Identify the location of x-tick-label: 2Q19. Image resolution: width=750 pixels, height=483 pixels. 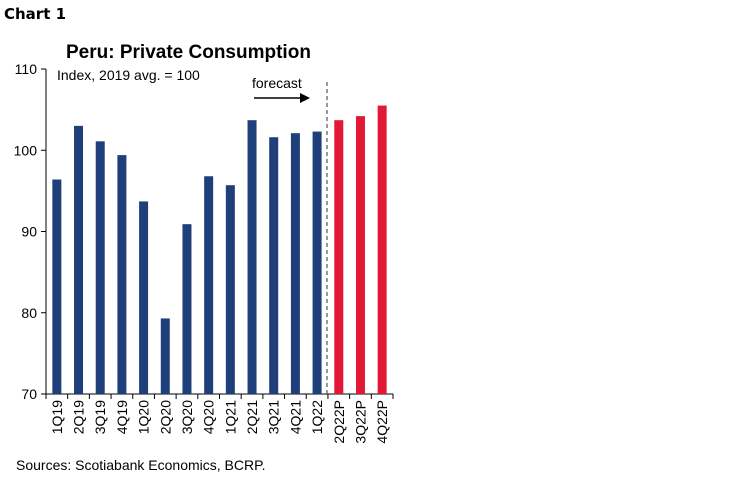
(79, 417).